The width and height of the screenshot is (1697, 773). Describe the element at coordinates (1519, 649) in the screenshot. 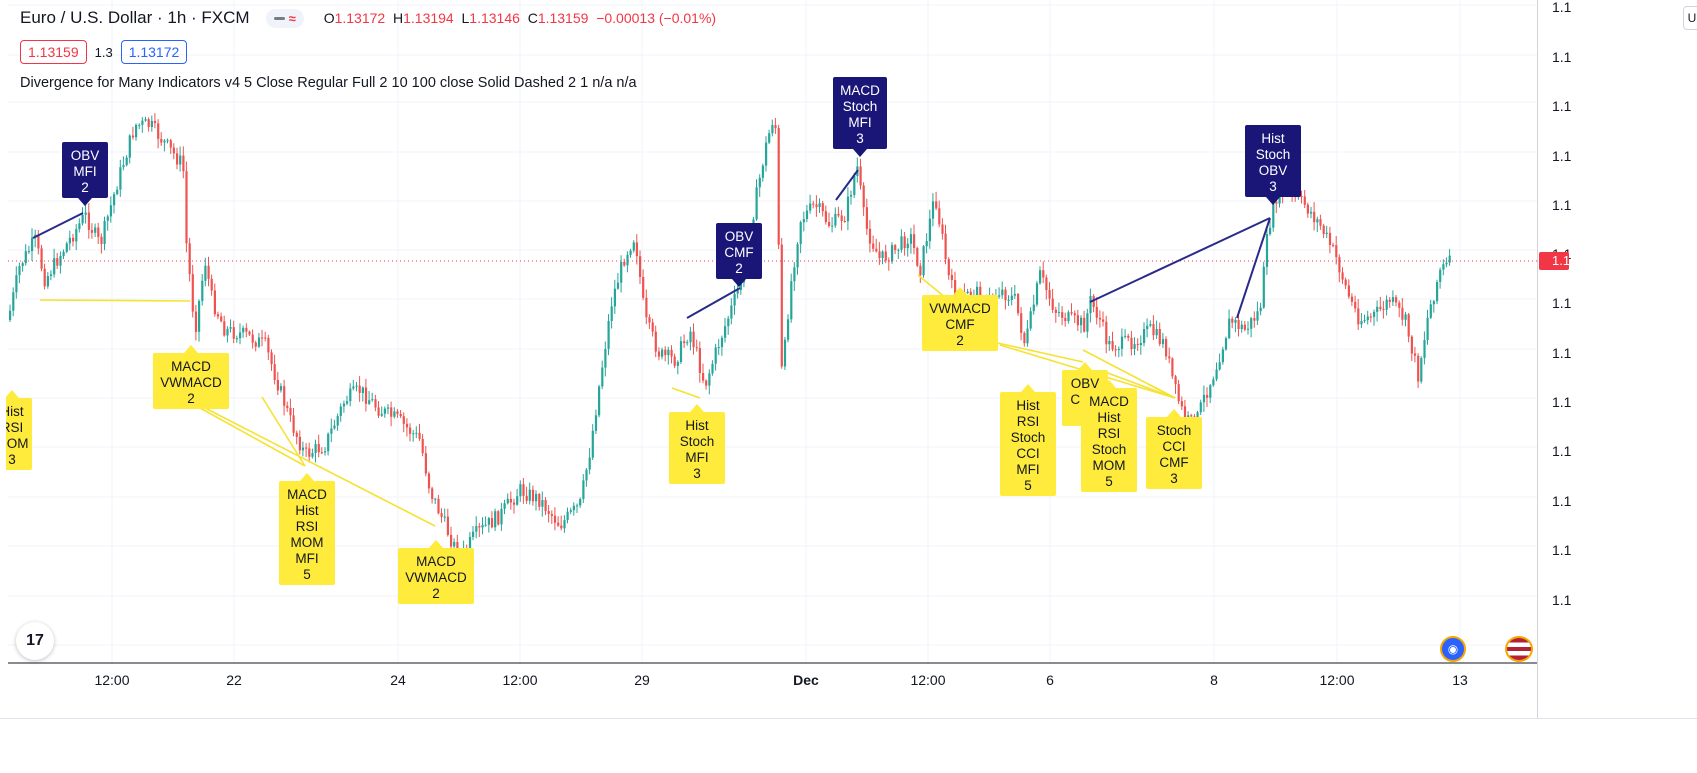

I see `us-flag-icon` at that location.